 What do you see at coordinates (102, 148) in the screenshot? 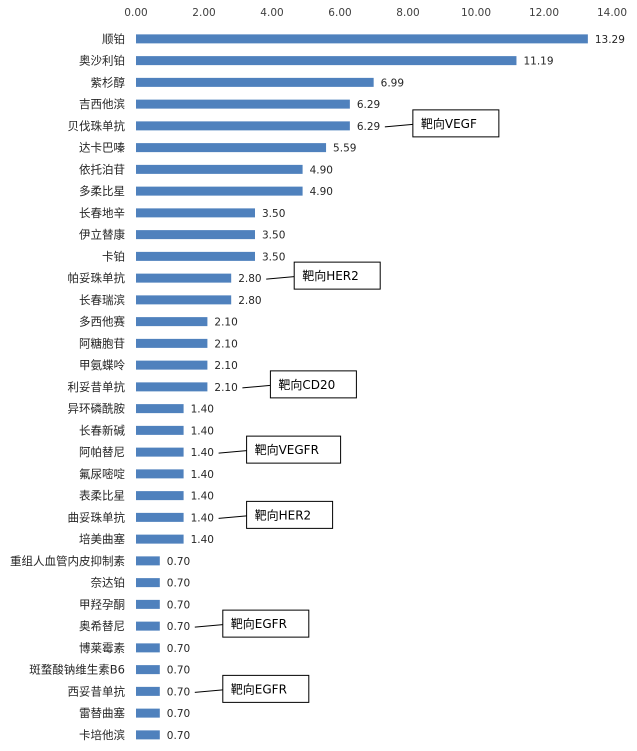
I see `category-label: 达卡巴嗪` at bounding box center [102, 148].